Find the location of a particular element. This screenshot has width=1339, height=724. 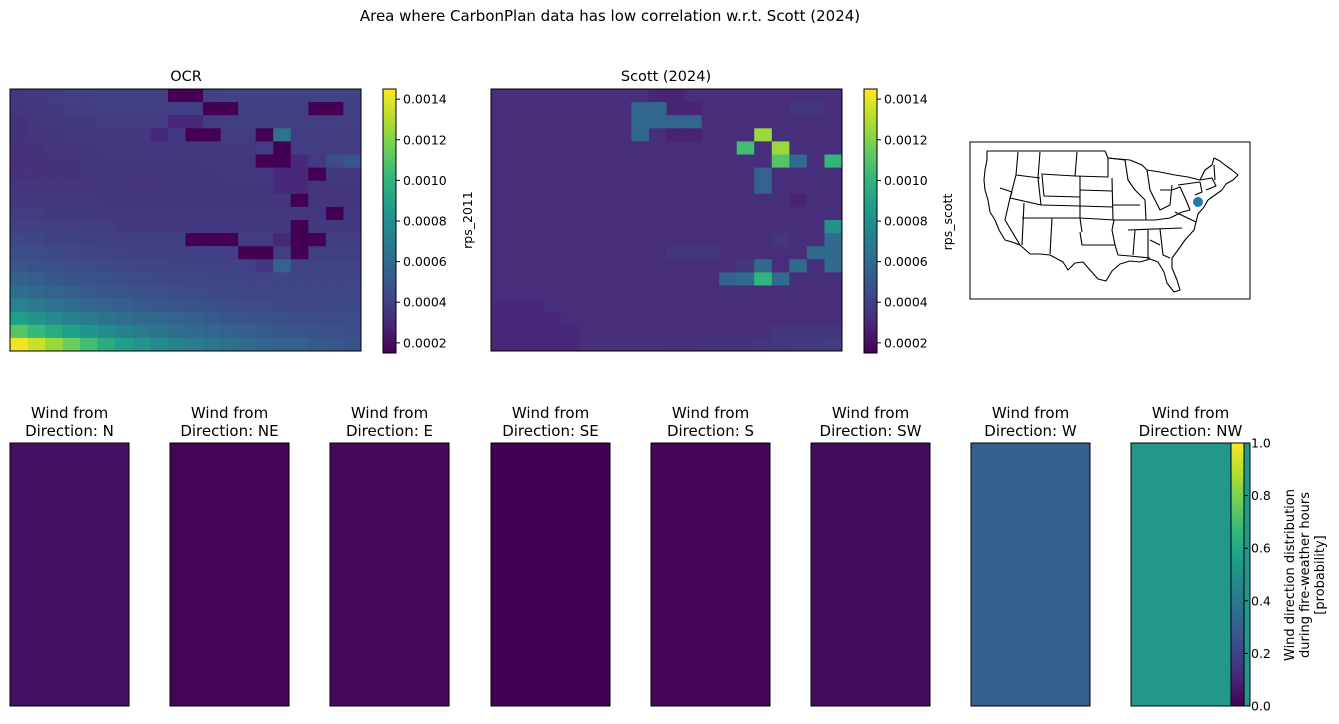

colorbar-tick-label: 0.0006 is located at coordinates (906, 261).